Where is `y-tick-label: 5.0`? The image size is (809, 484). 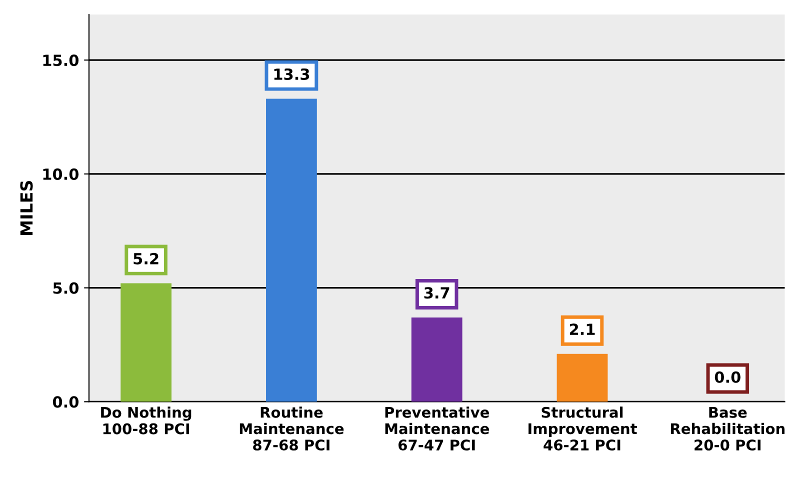 y-tick-label: 5.0 is located at coordinates (66, 288).